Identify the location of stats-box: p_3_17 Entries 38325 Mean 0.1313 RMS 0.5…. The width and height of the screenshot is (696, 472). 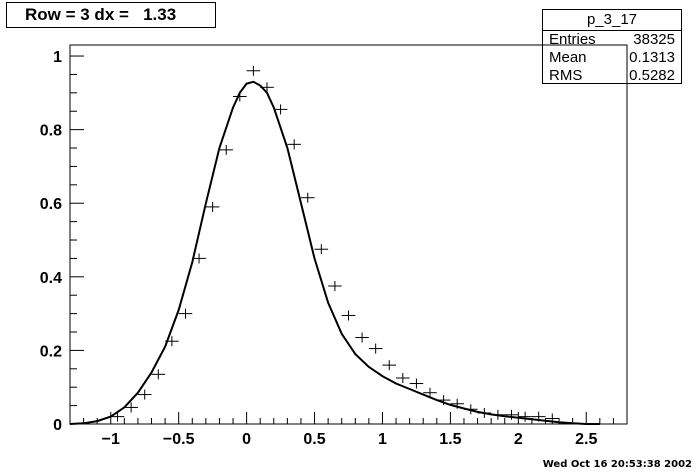
(612, 46).